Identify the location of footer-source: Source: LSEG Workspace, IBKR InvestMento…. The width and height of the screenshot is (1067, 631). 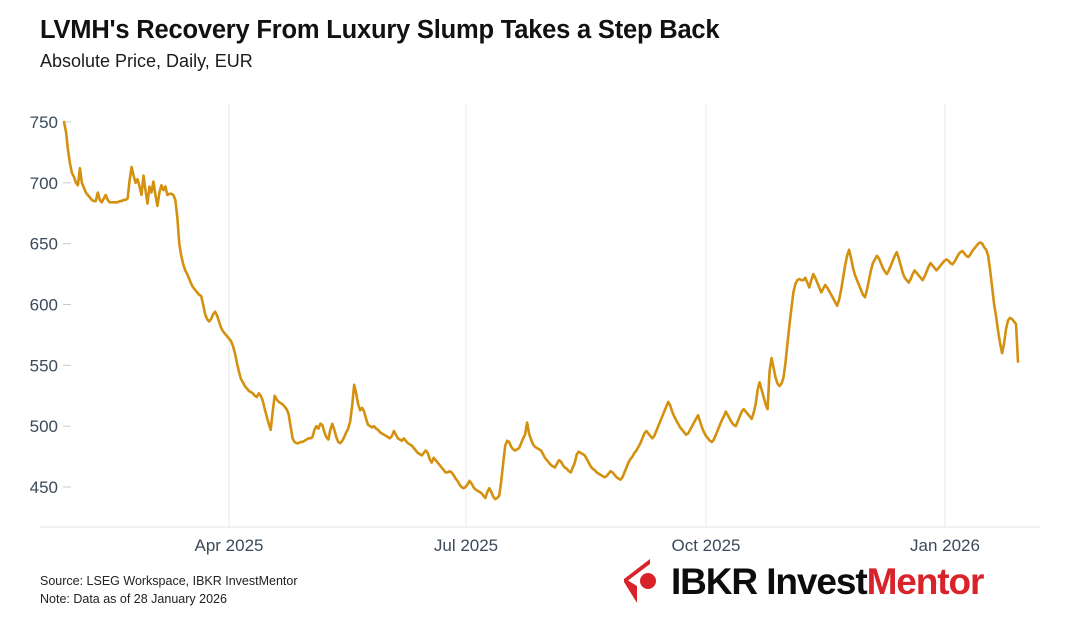
(169, 581).